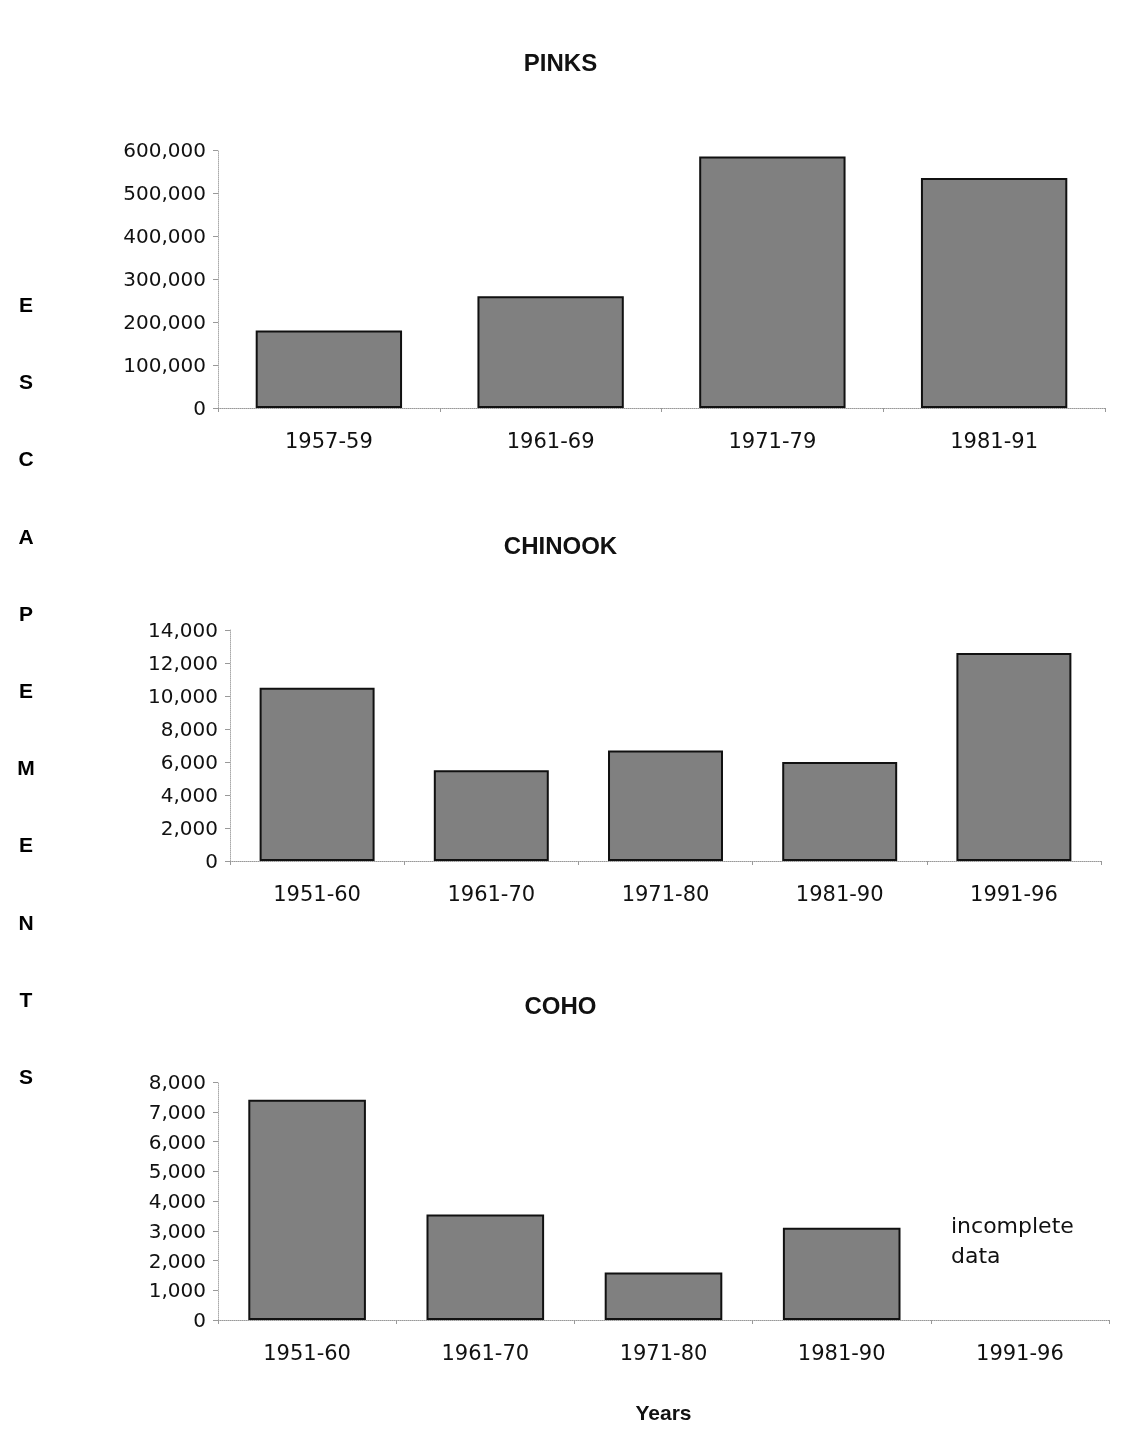  Describe the element at coordinates (183, 696) in the screenshot. I see `y-tick-label: 10,000` at that location.